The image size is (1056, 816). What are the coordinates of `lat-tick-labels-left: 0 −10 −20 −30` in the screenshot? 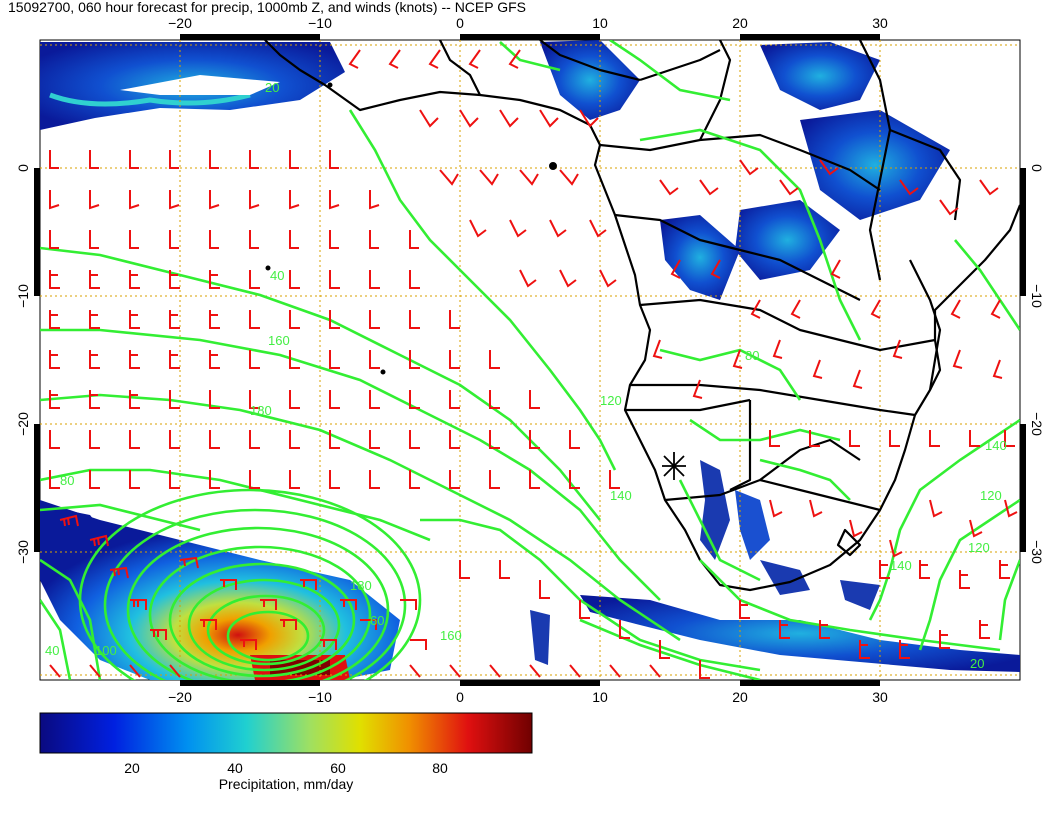 It's located at (23, 364).